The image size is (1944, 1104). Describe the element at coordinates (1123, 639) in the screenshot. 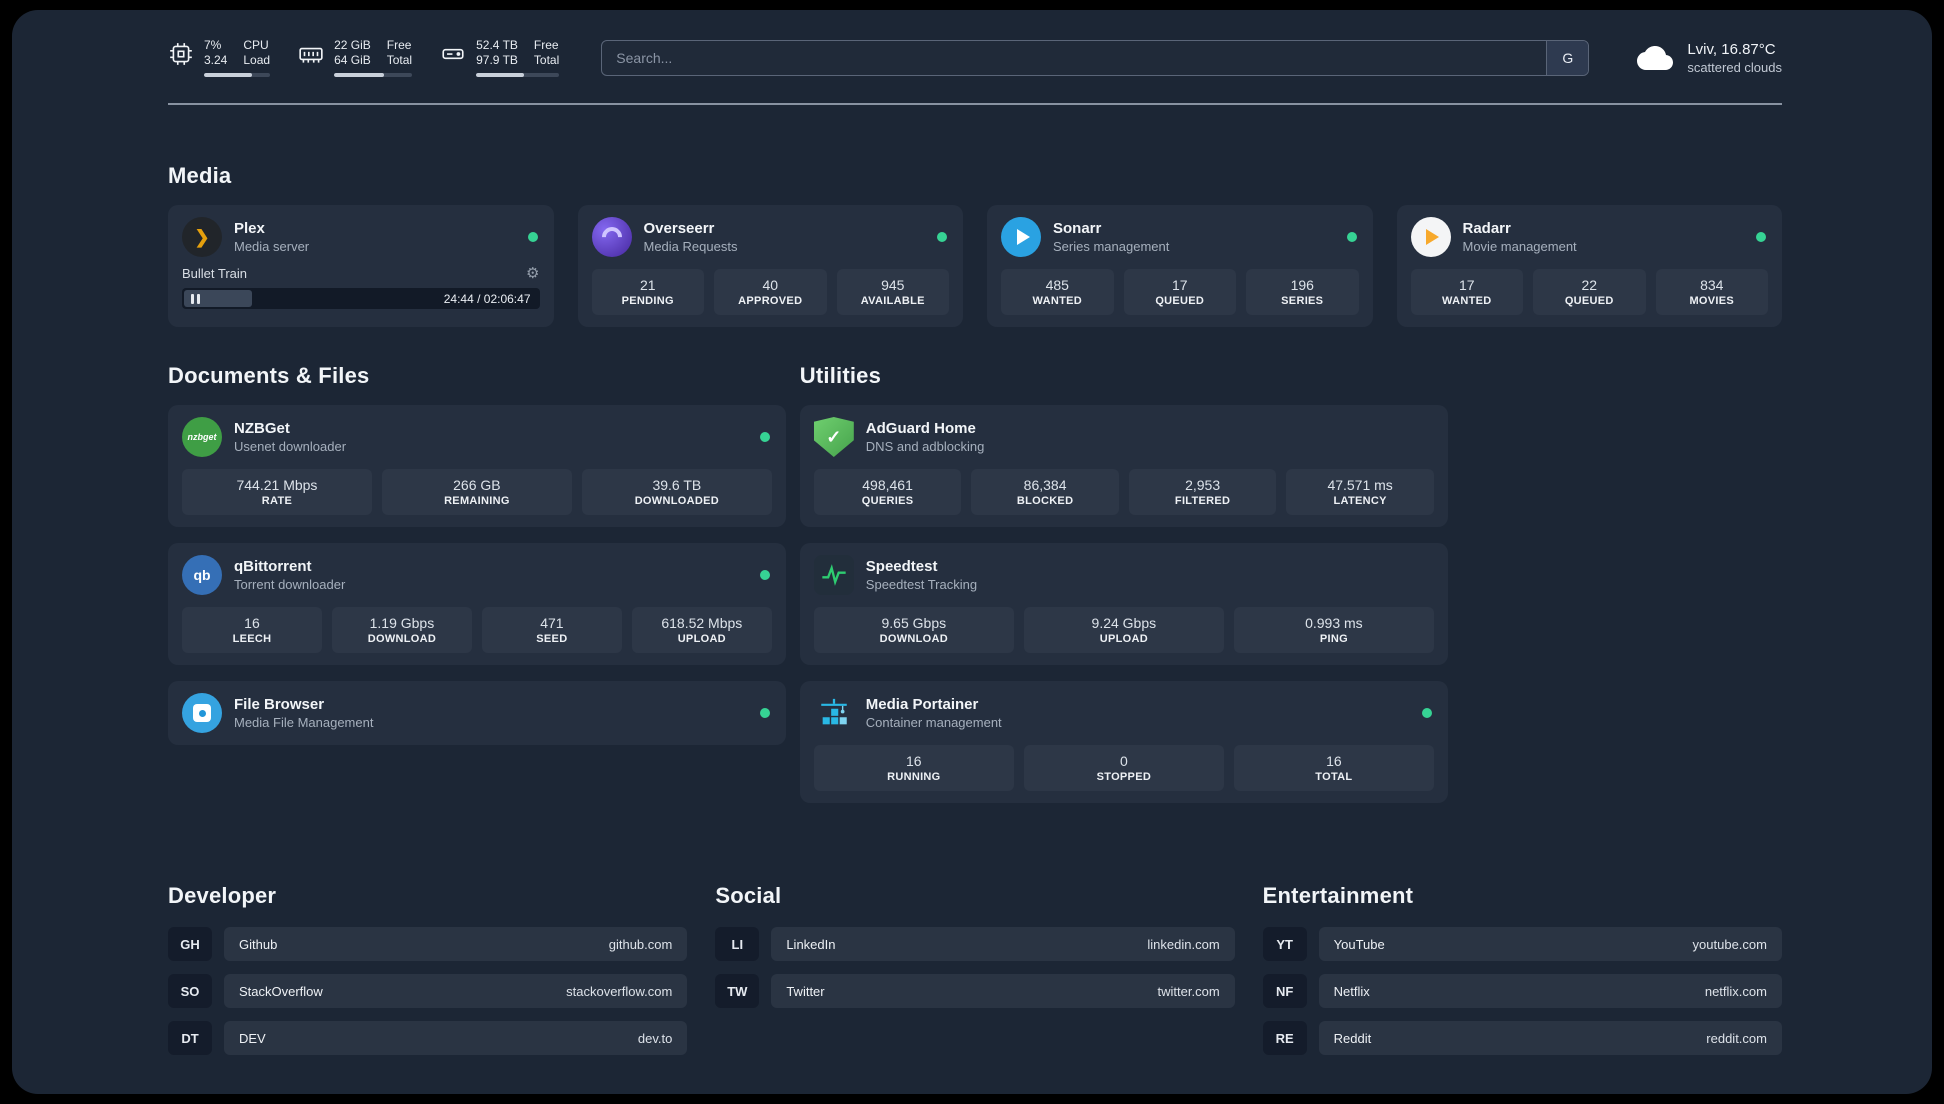

I see `stat-label: UPLOAD` at that location.